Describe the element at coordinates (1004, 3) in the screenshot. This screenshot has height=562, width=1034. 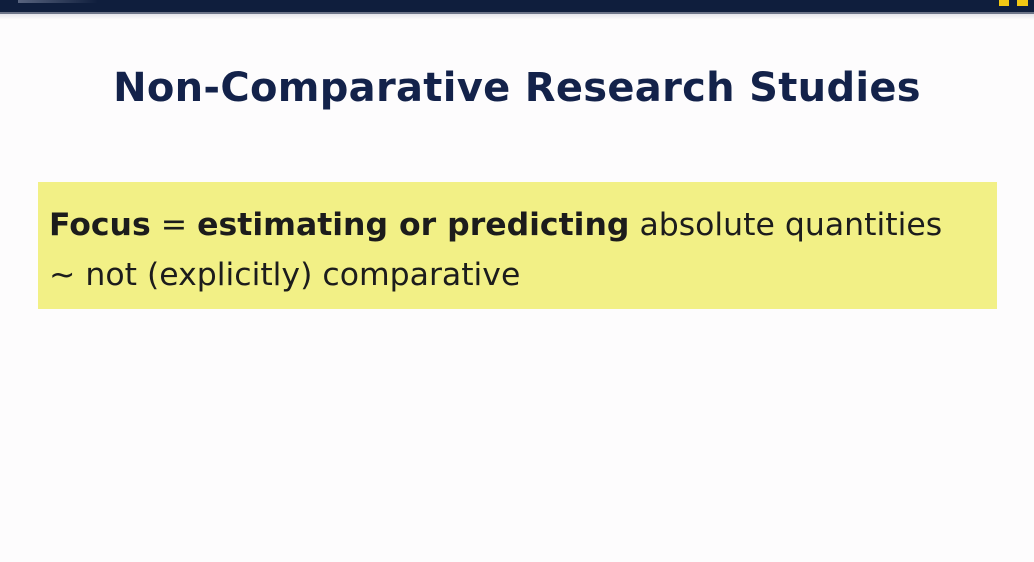
I see `accent-block-left` at that location.